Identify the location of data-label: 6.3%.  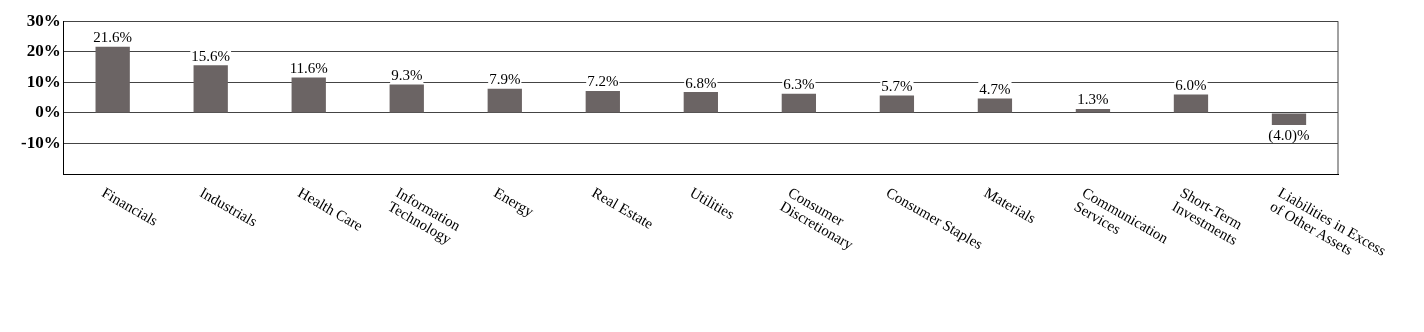
(799, 84).